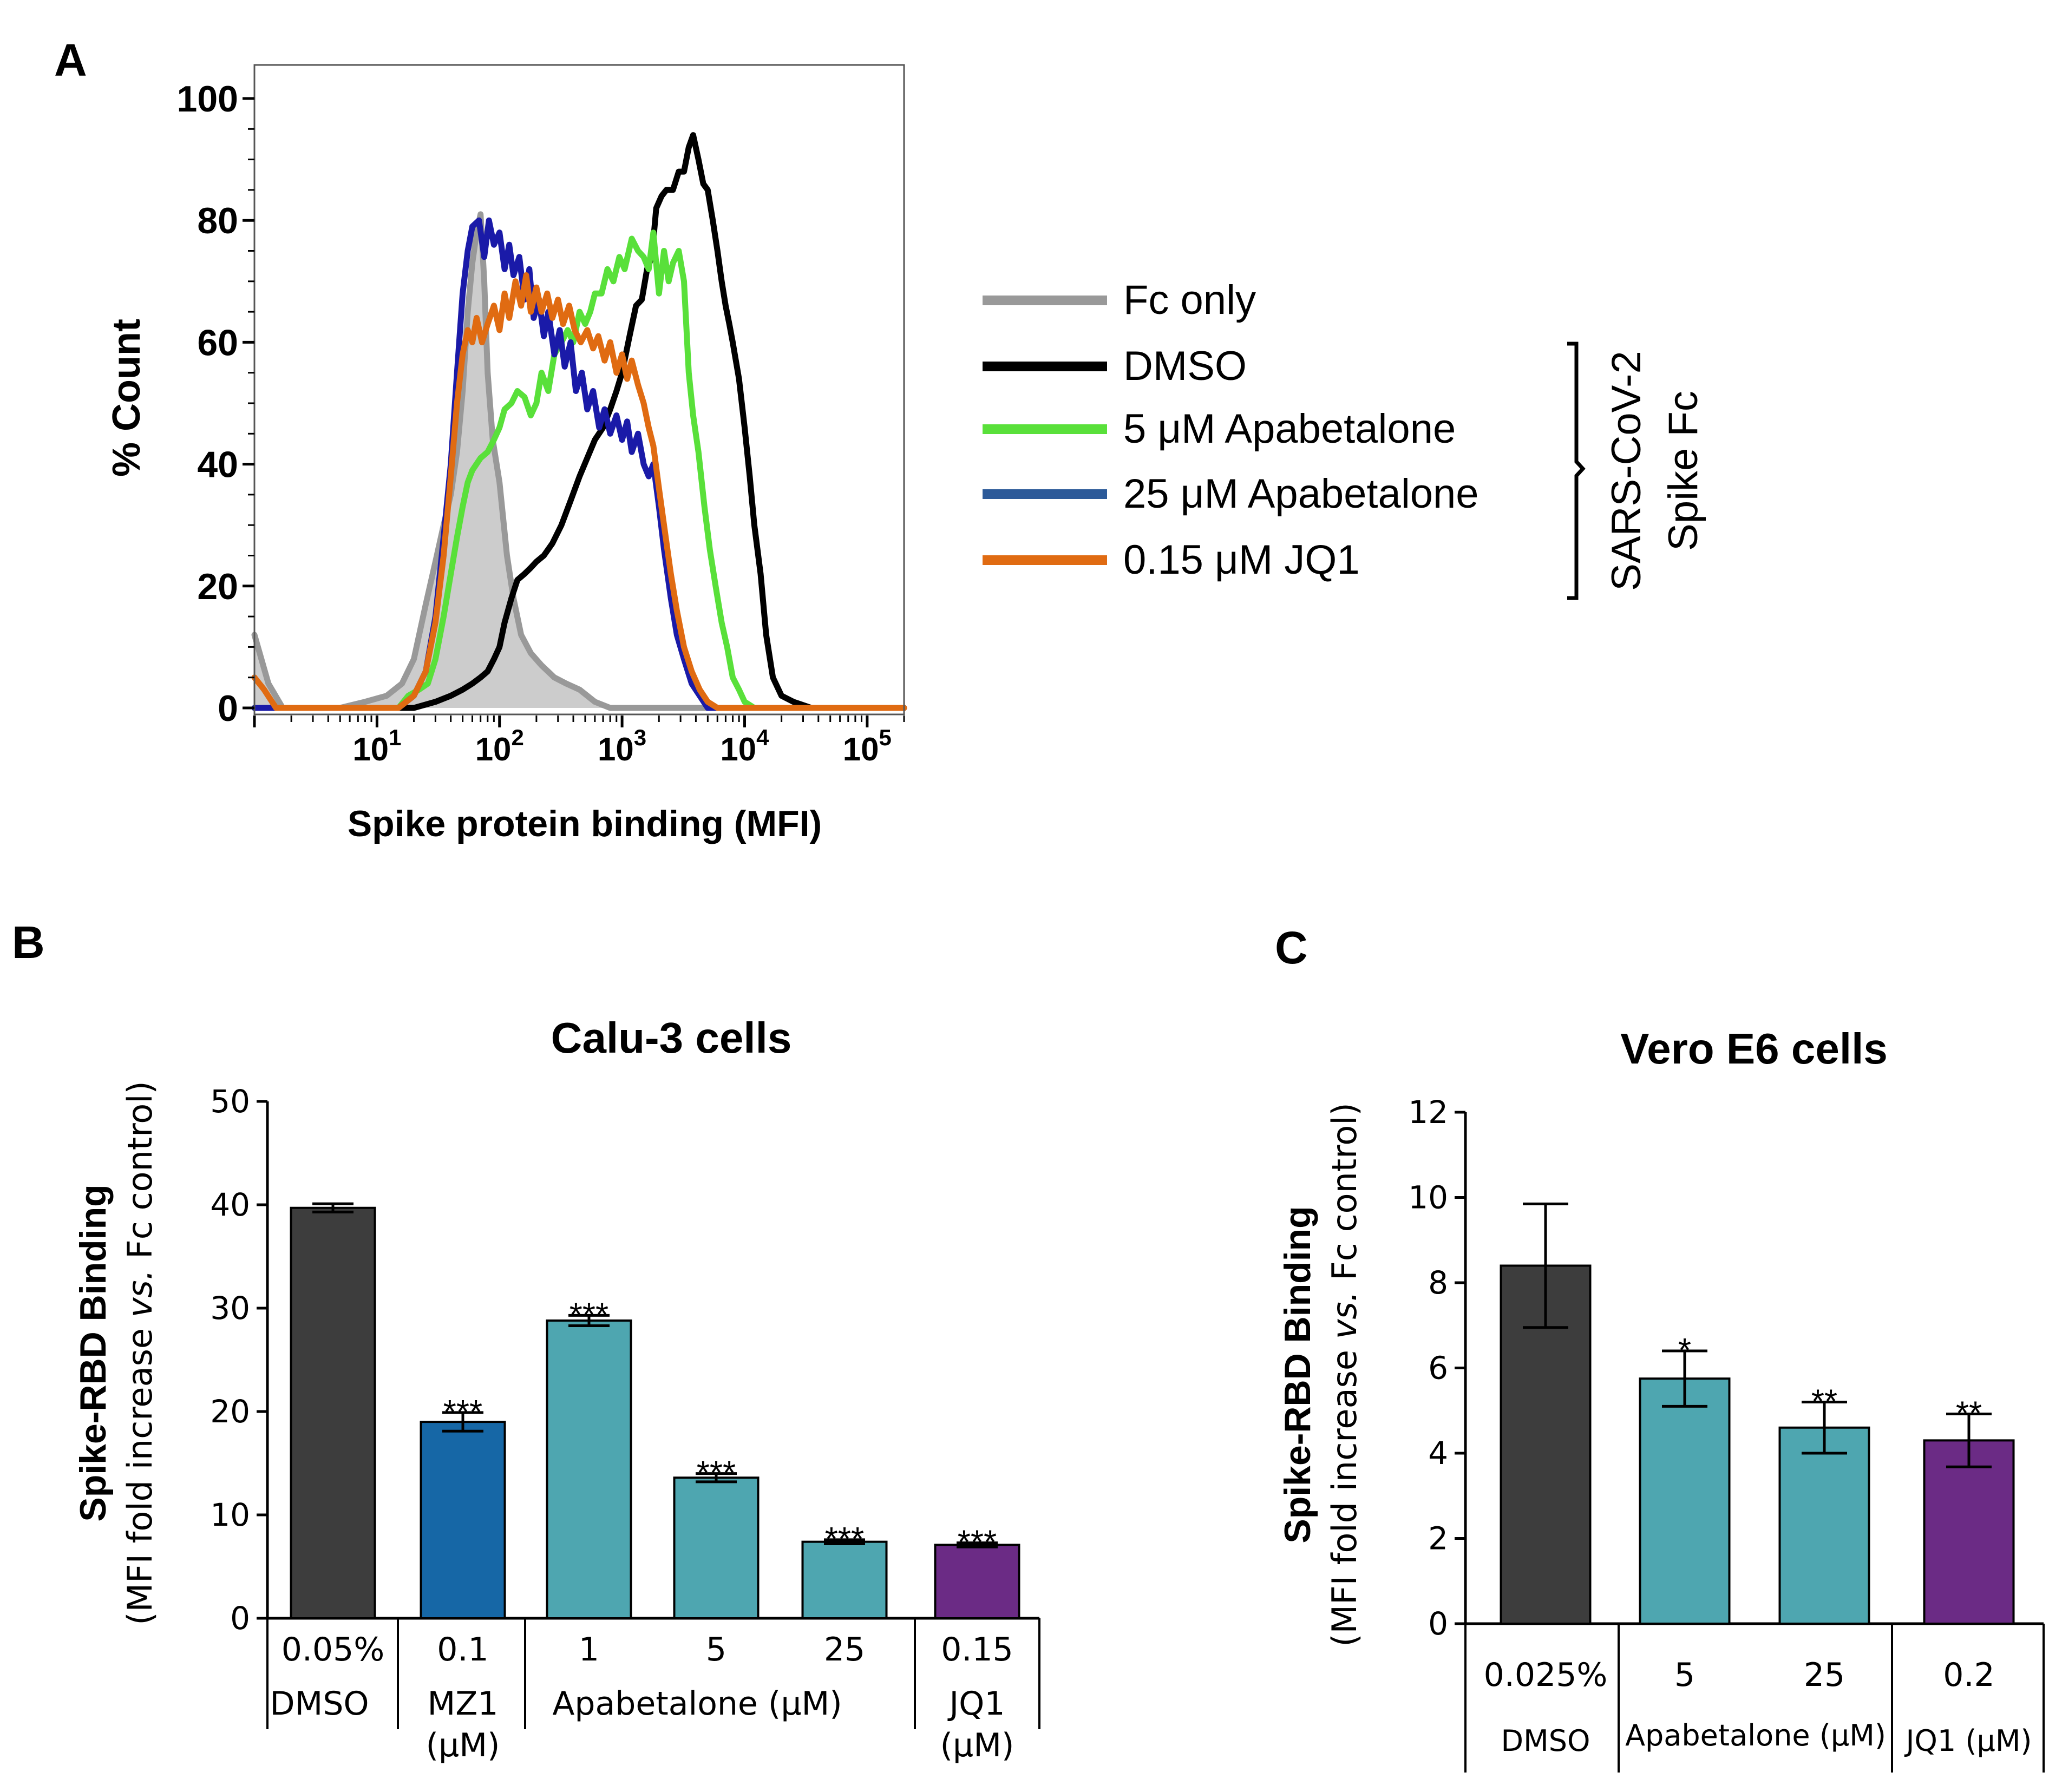 This screenshot has height=1792, width=2062. Describe the element at coordinates (1428, 1112) in the screenshot. I see `y-tick-label: 12` at that location.